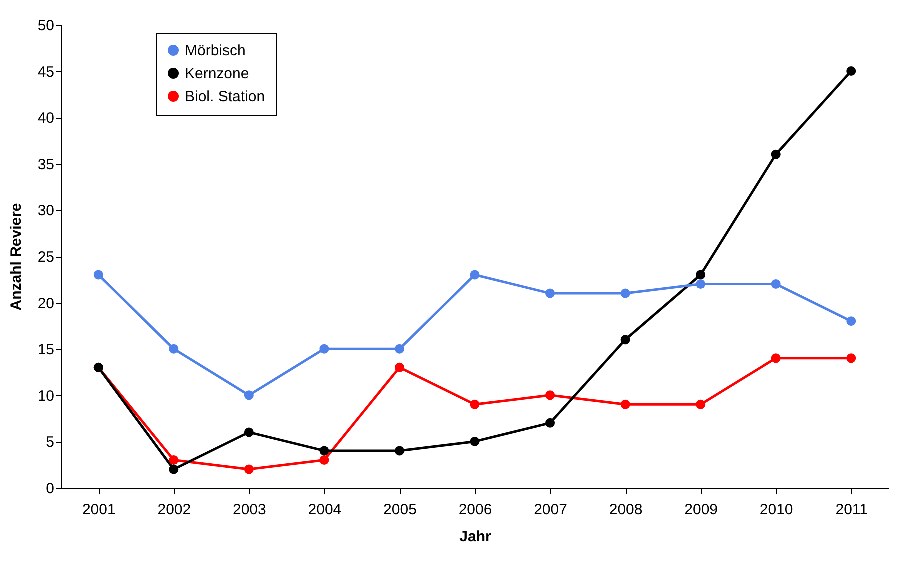  I want to click on x-tick-label: 2011, so click(852, 510).